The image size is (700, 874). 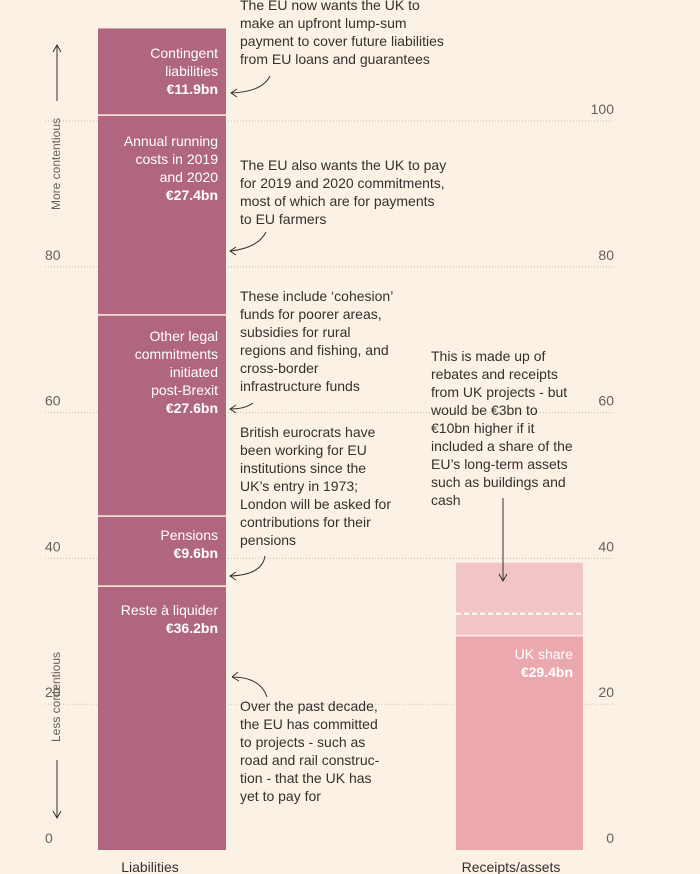 What do you see at coordinates (250, 84) in the screenshot?
I see `pointer-contingent` at bounding box center [250, 84].